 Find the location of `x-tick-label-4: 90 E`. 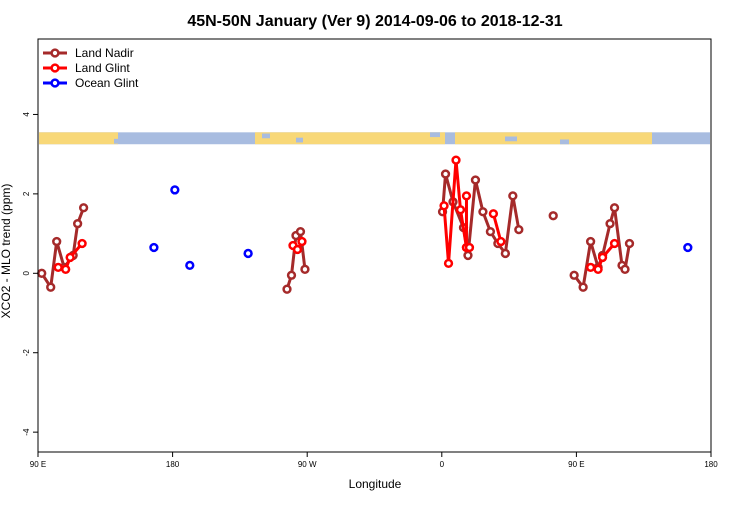

x-tick-label-4: 90 E is located at coordinates (576, 464).